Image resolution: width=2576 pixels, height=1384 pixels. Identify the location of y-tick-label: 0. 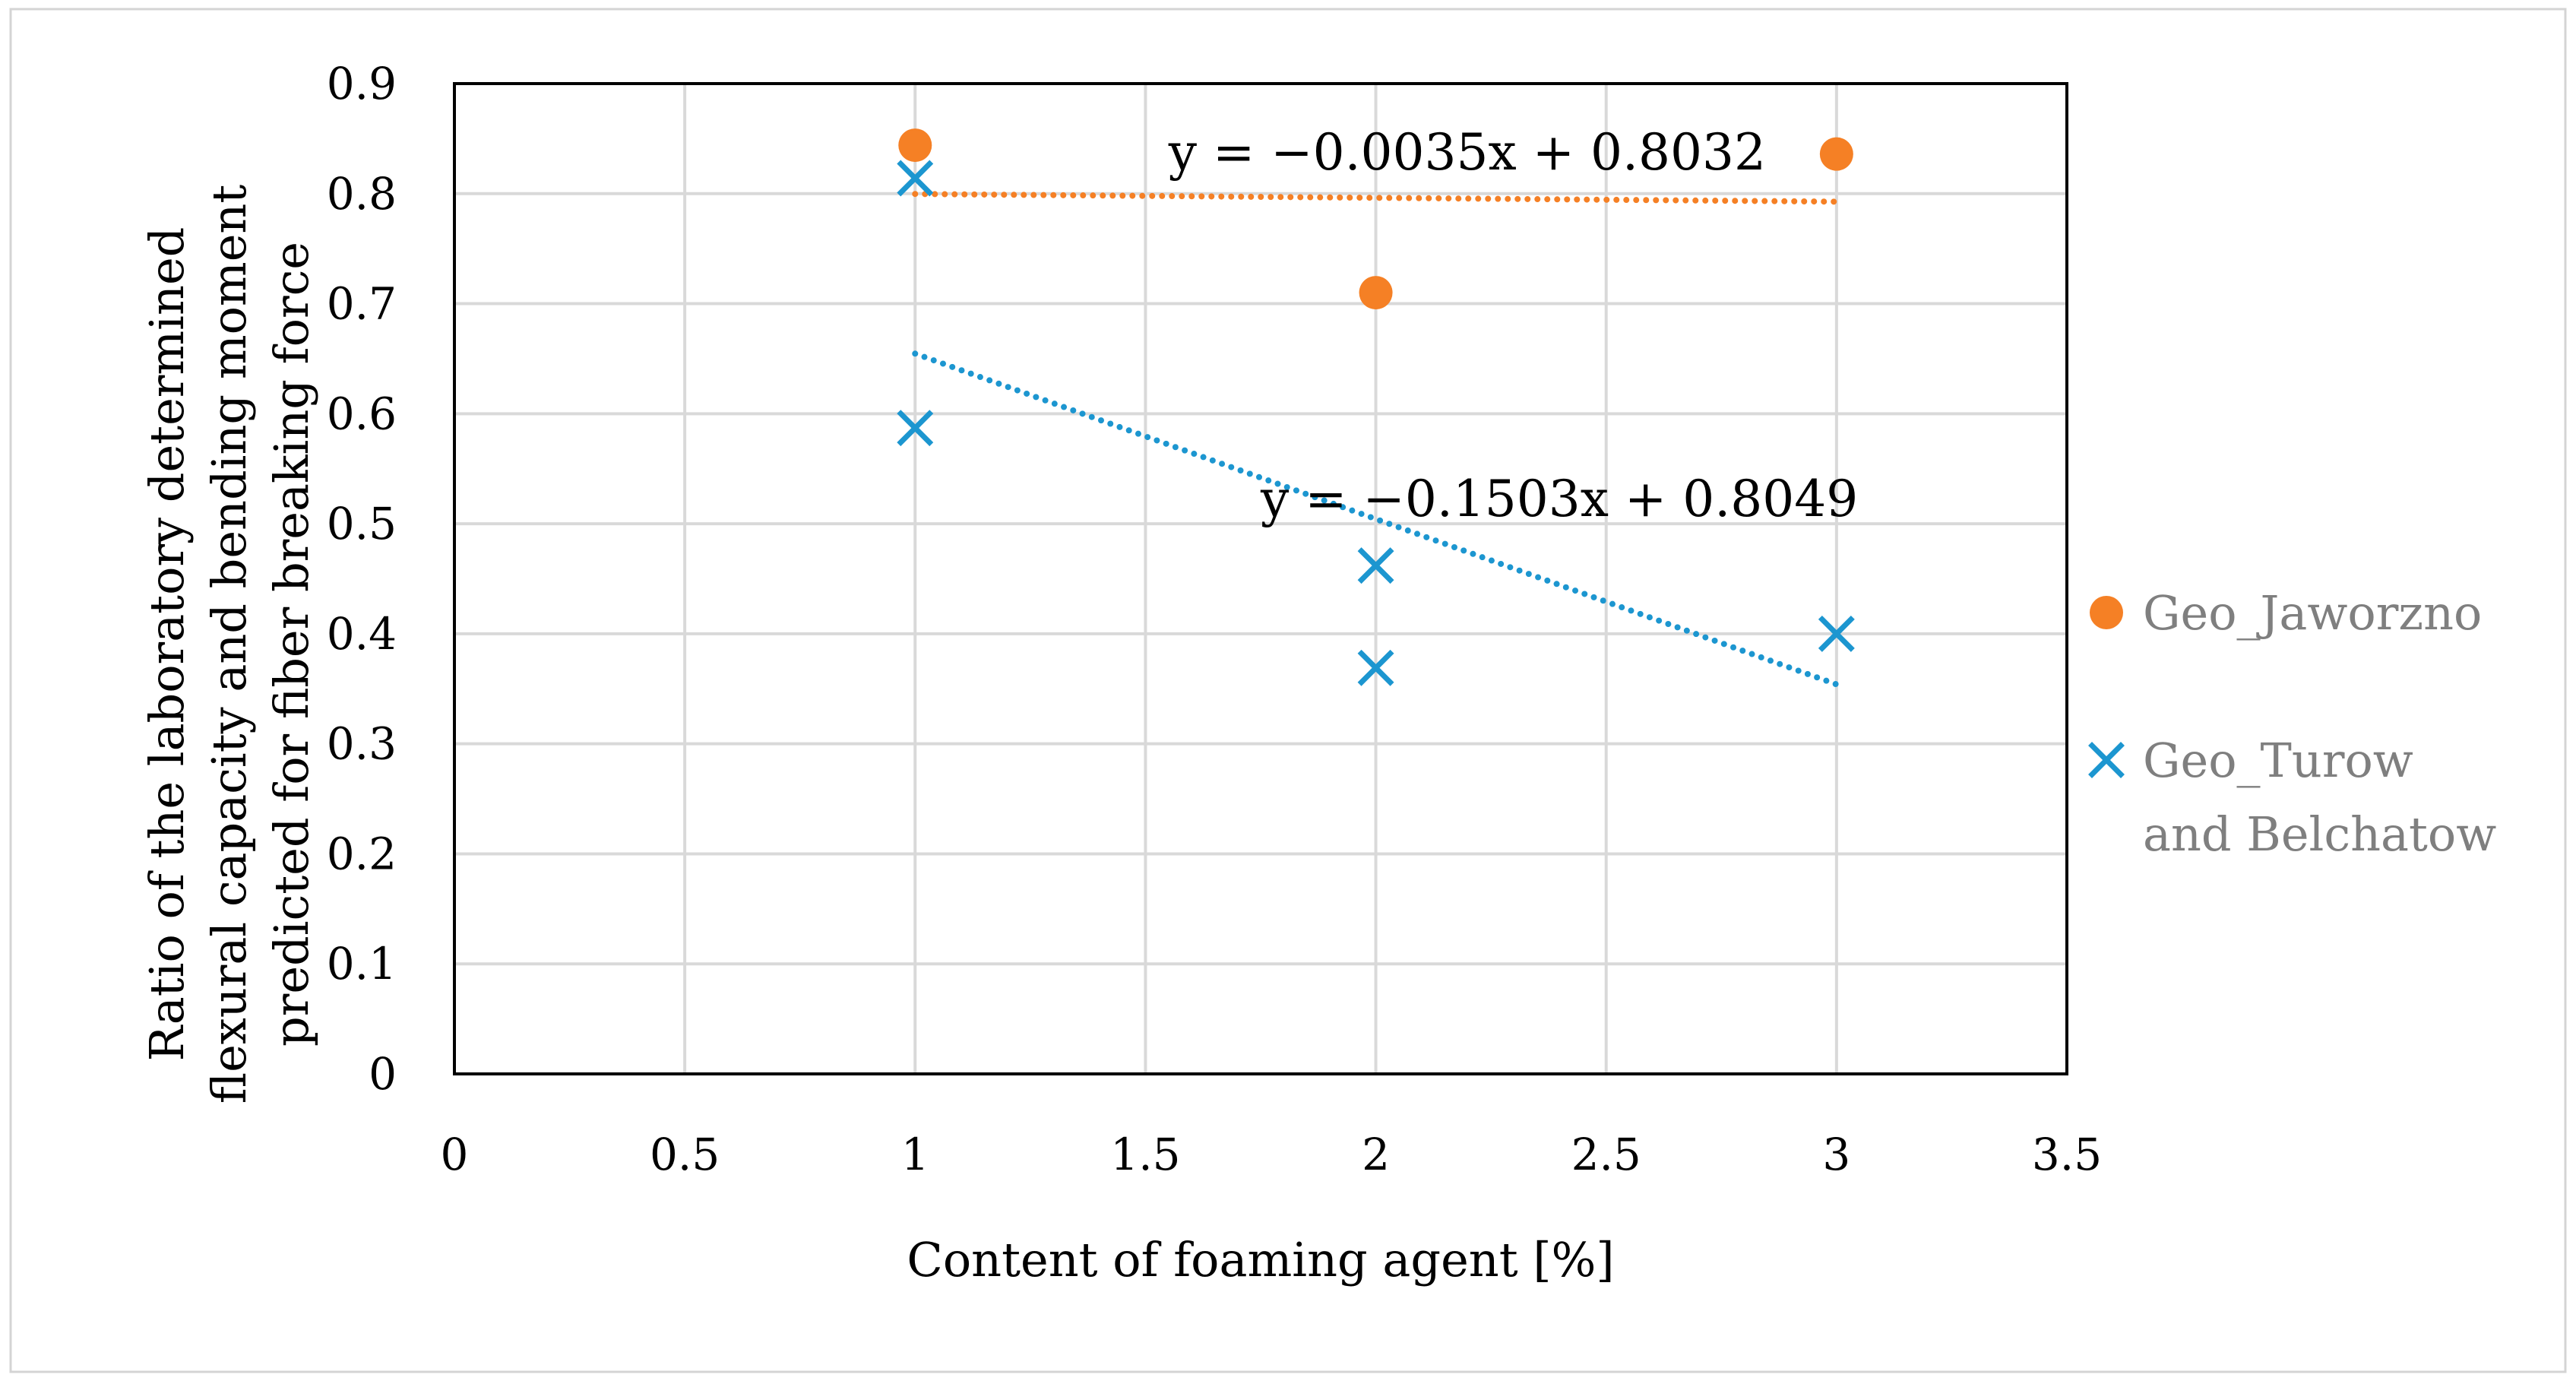
(383, 1074).